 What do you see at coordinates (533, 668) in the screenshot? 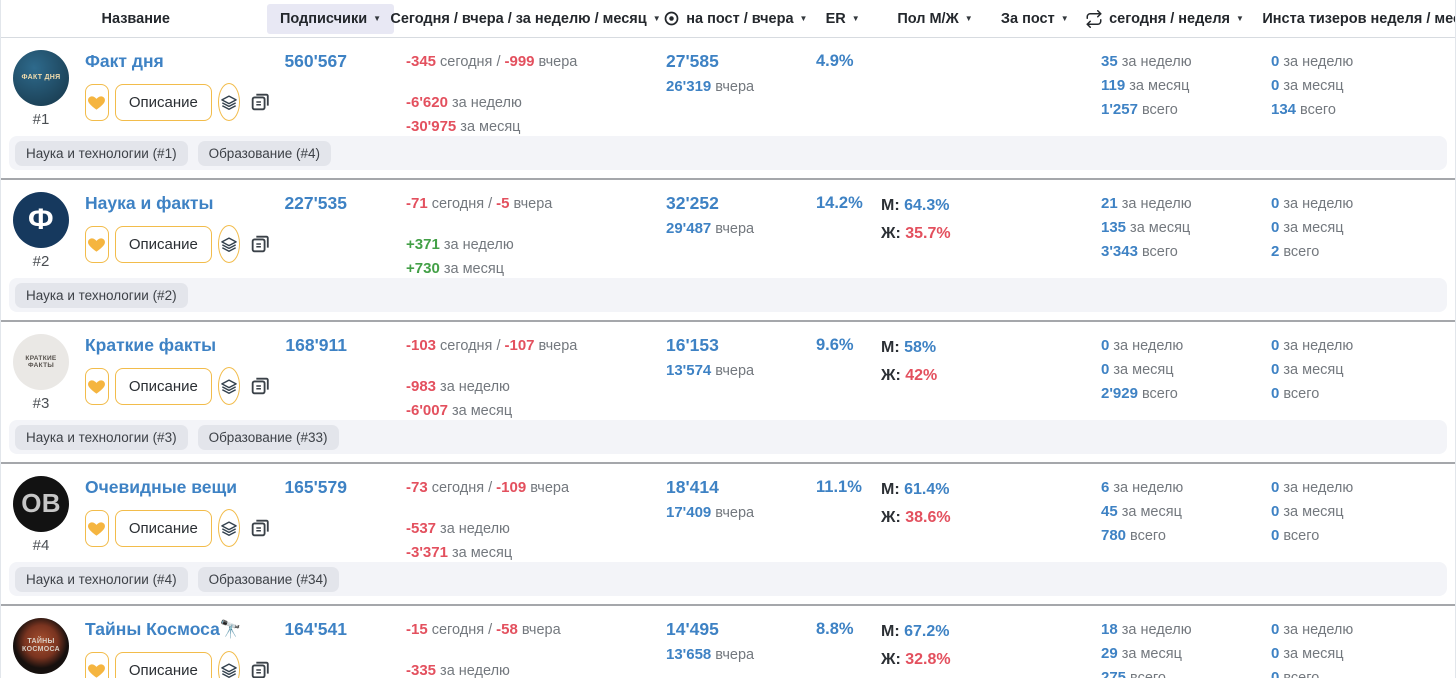
I see `delta-week: -335 за неделю` at bounding box center [533, 668].